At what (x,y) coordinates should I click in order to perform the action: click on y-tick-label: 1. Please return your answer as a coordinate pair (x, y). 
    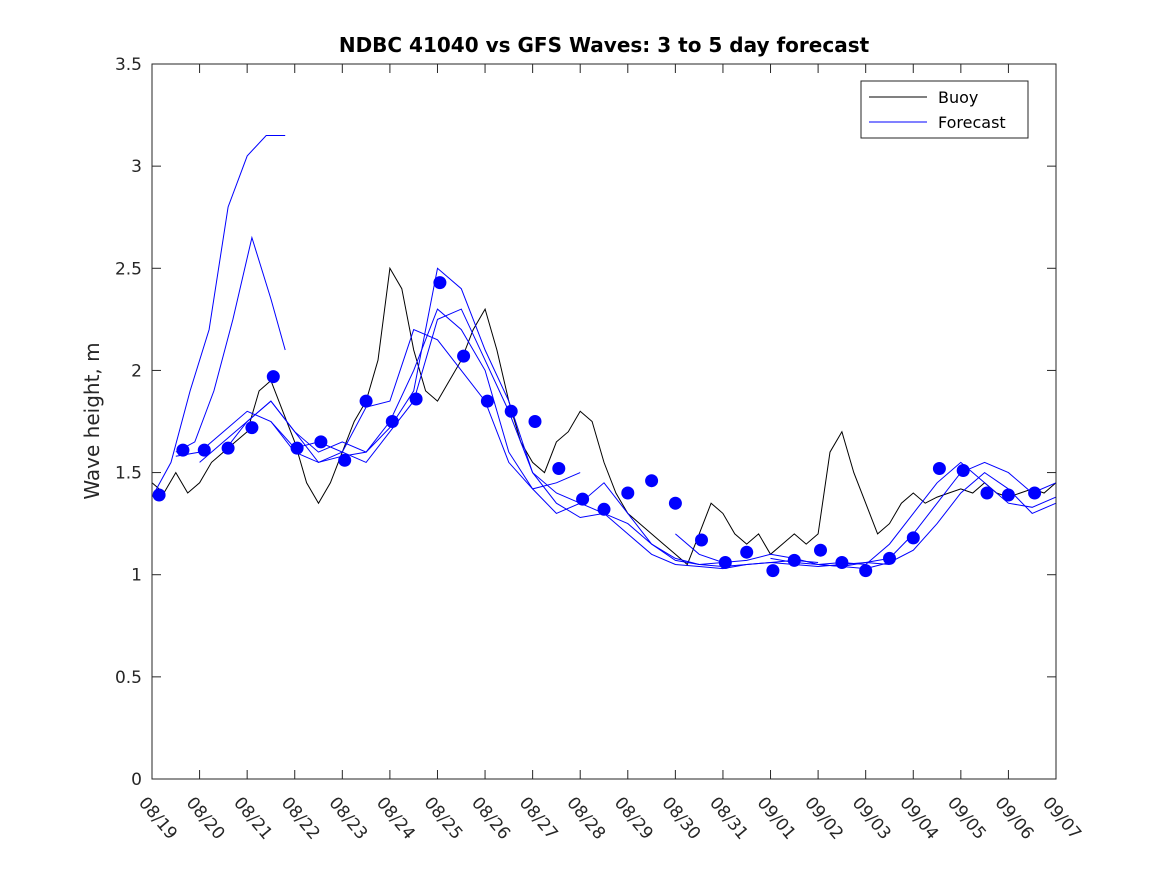
    Looking at the image, I should click on (136, 576).